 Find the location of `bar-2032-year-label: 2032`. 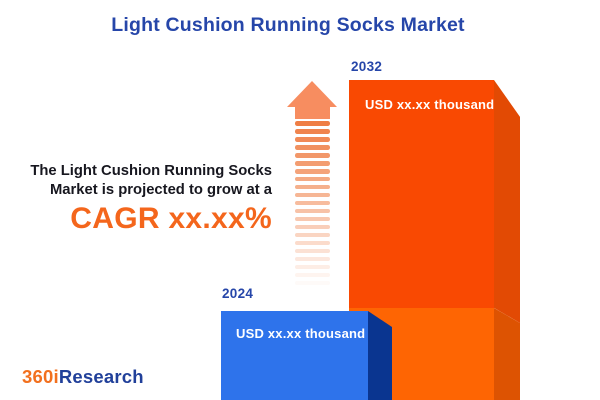

bar-2032-year-label: 2032 is located at coordinates (367, 66).